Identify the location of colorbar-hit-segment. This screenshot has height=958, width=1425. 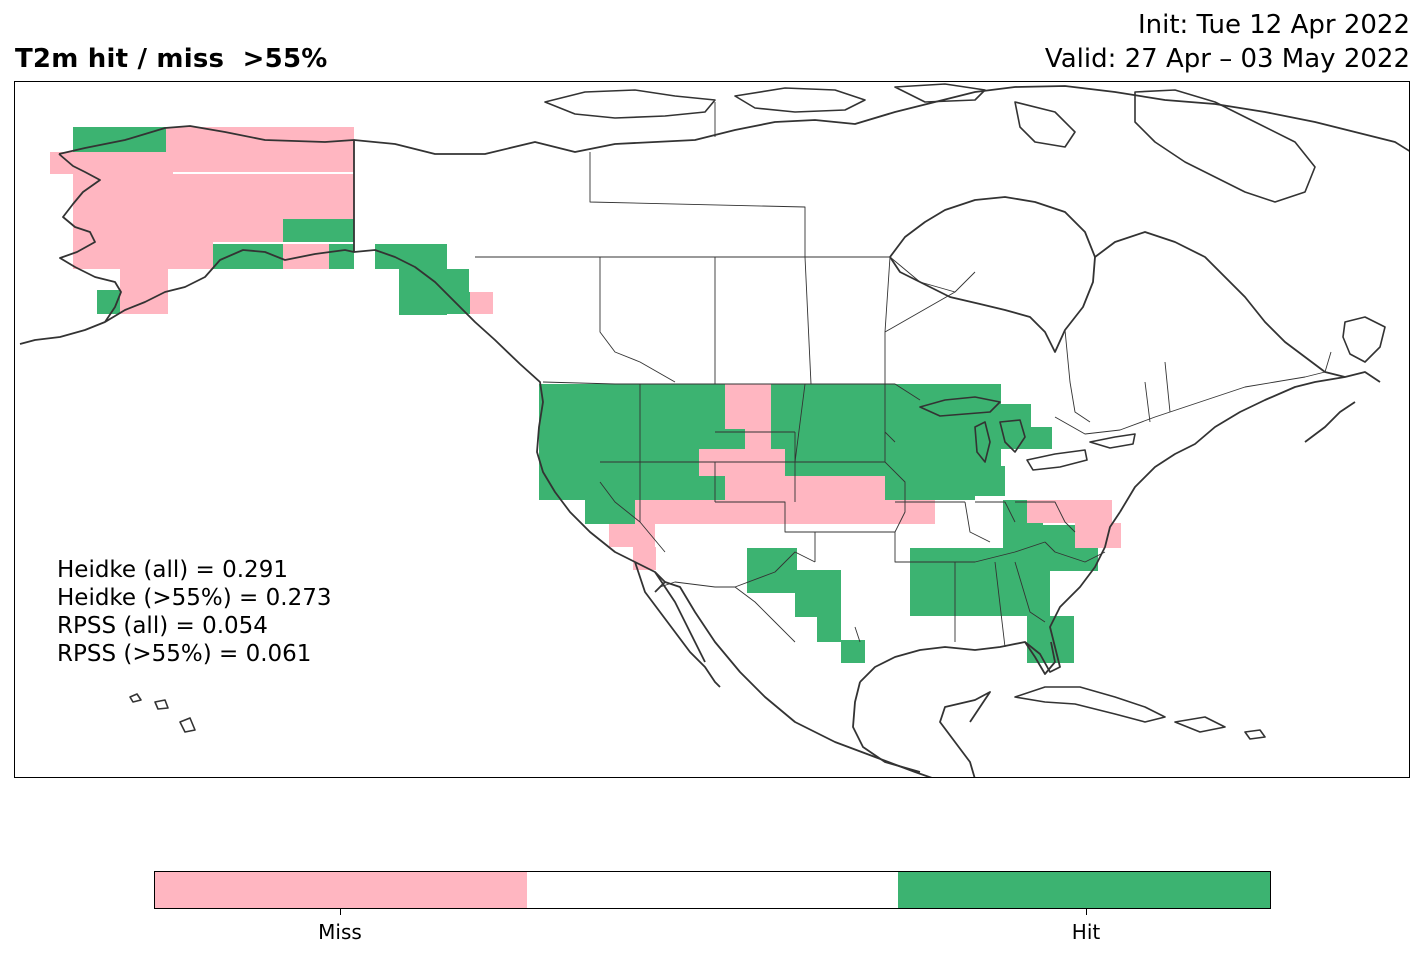
(1084, 890).